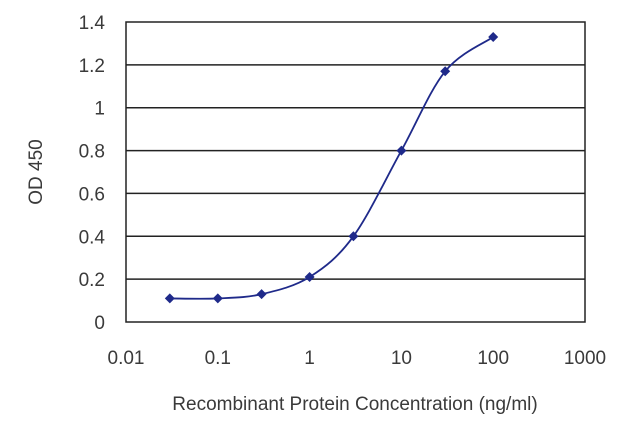 The image size is (640, 432). What do you see at coordinates (401, 358) in the screenshot?
I see `x-tick-label: 10` at bounding box center [401, 358].